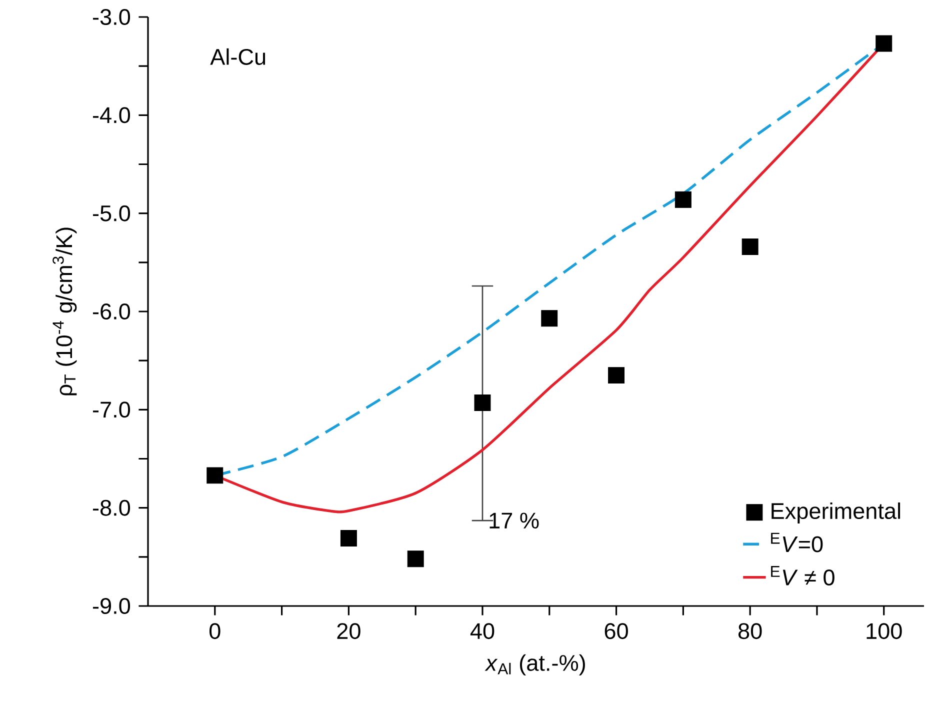  Describe the element at coordinates (111, 115) in the screenshot. I see `y-tick-label: -4.0` at that location.